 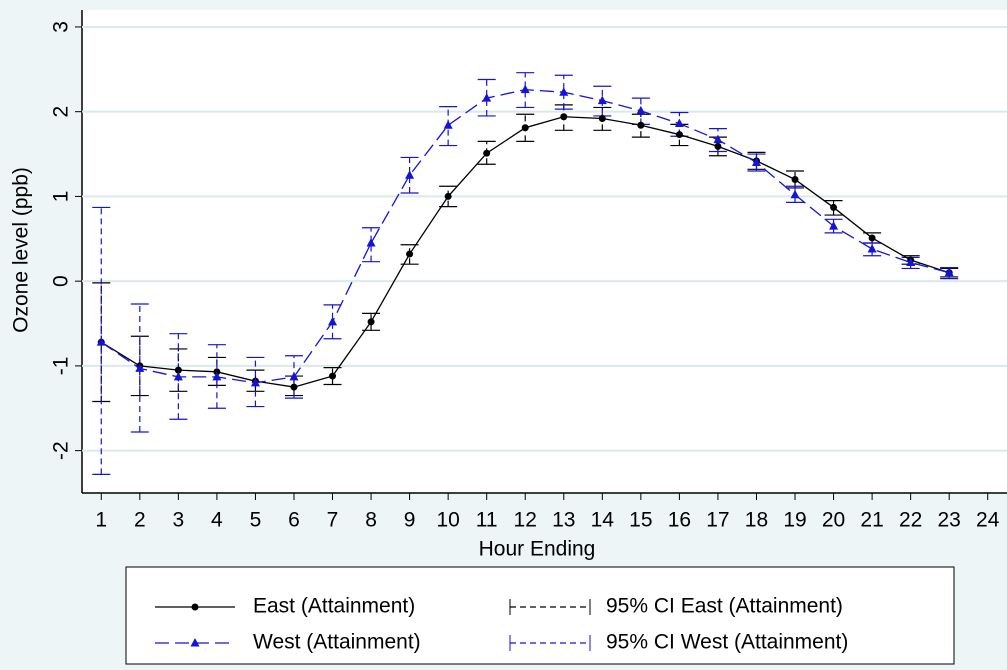 I want to click on x-tick-label: 20, so click(x=833, y=520).